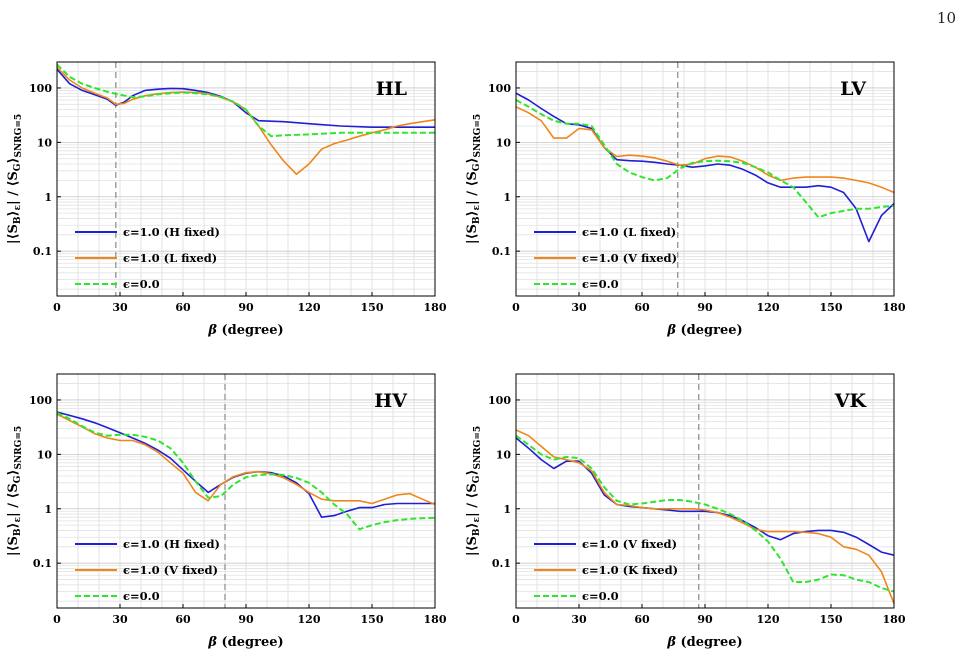 This screenshot has height=664, width=966. What do you see at coordinates (630, 570) in the screenshot?
I see `legend-entry: ϵ=1.0 (K fixed)` at bounding box center [630, 570].